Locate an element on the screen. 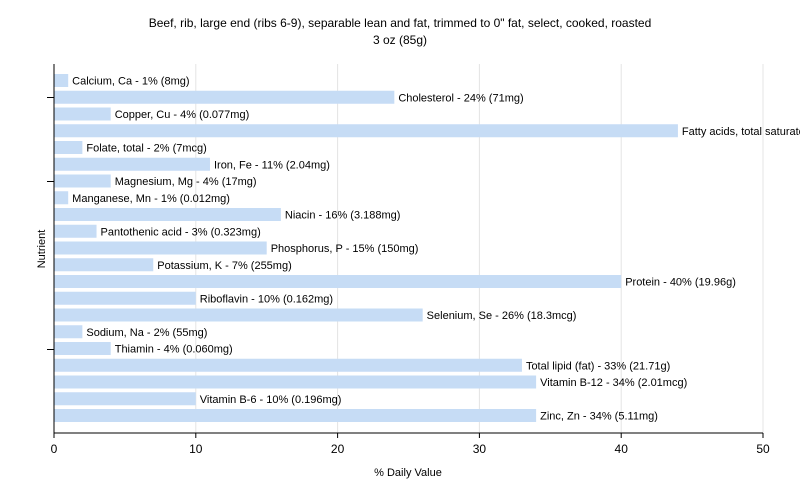 The image size is (800, 500). x-tick-label: 10 is located at coordinates (196, 449).